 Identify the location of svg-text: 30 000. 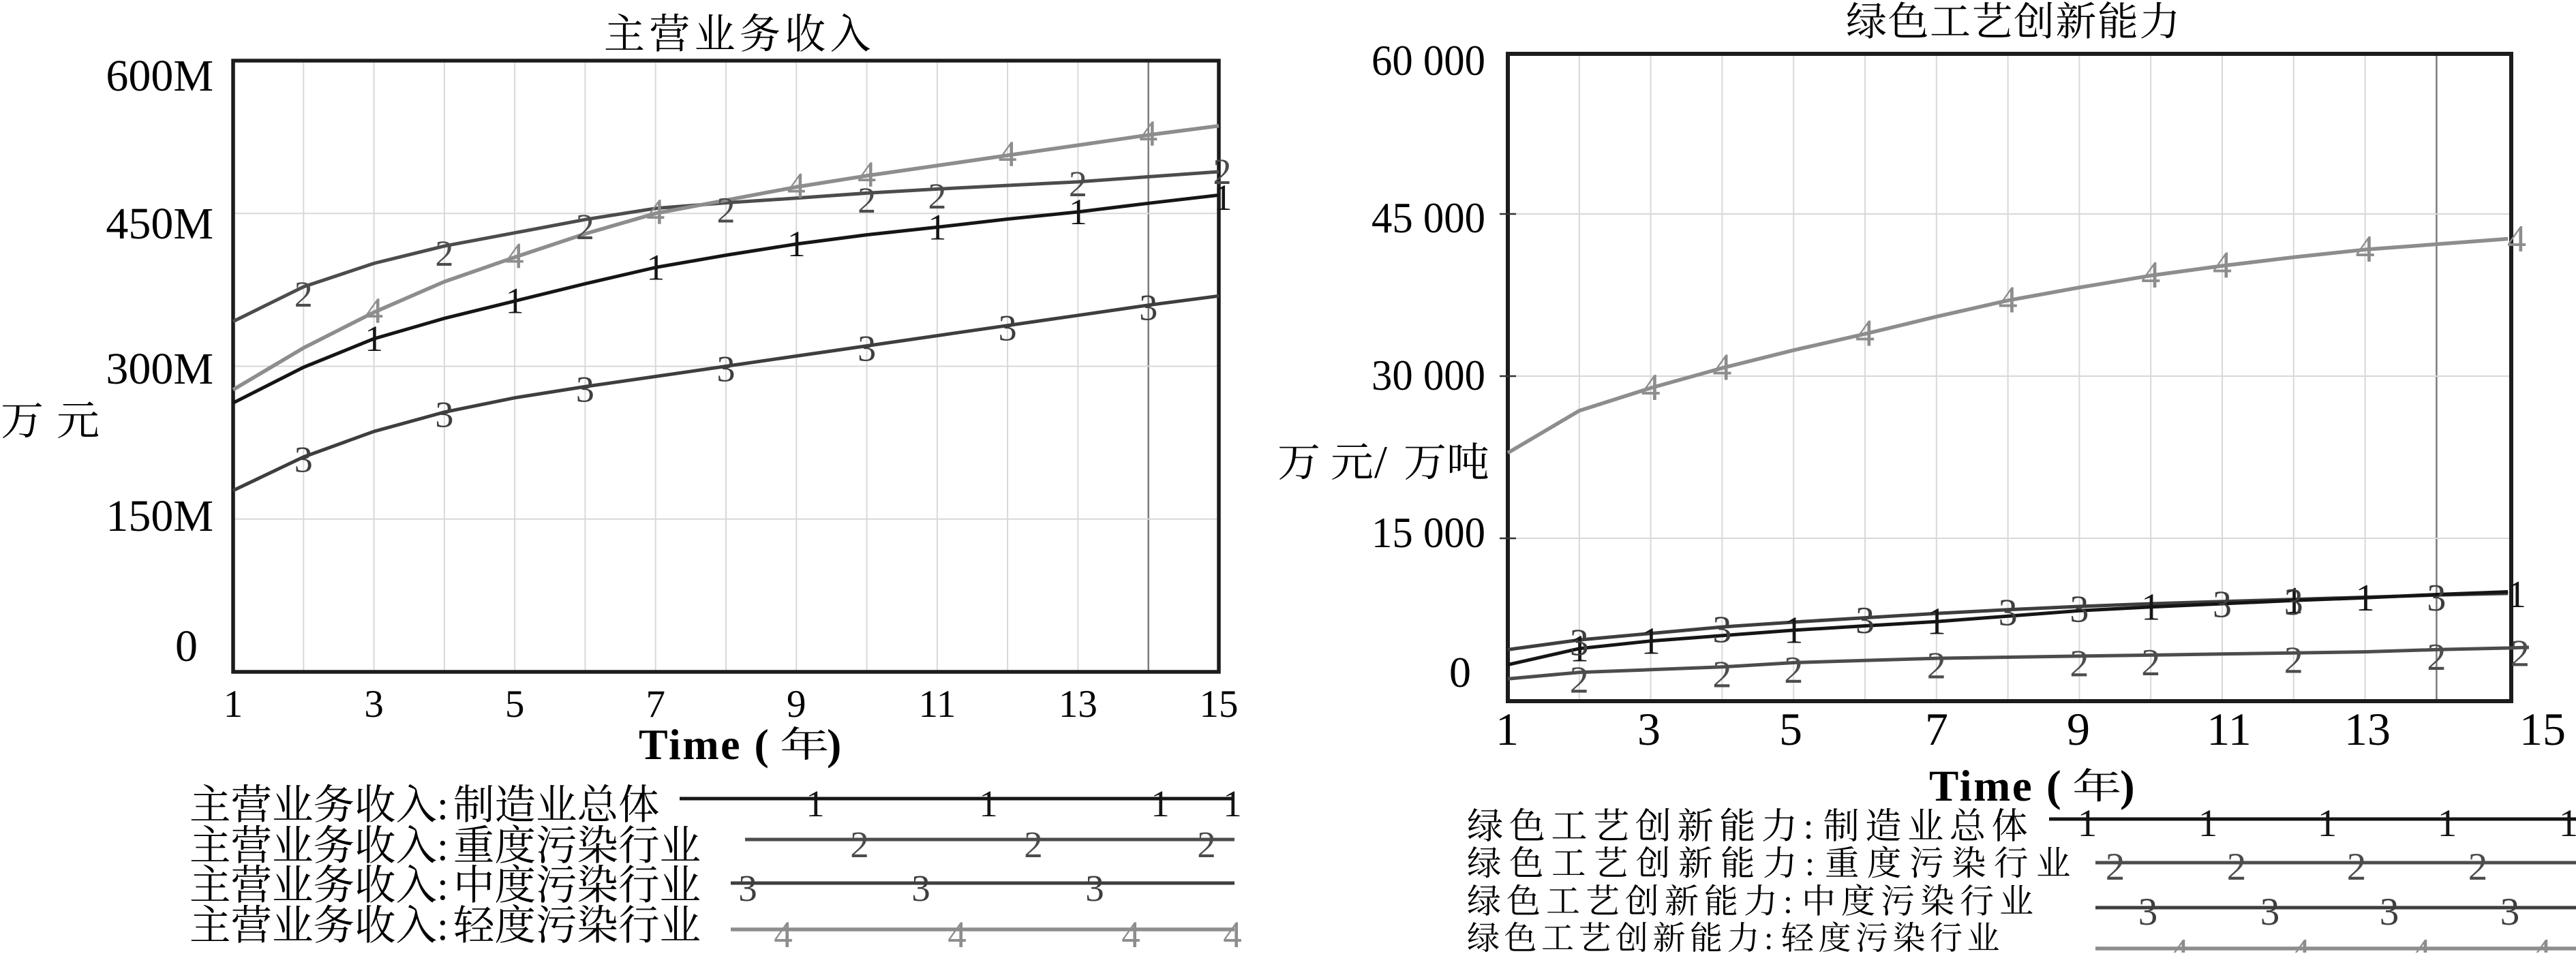
(1428, 375).